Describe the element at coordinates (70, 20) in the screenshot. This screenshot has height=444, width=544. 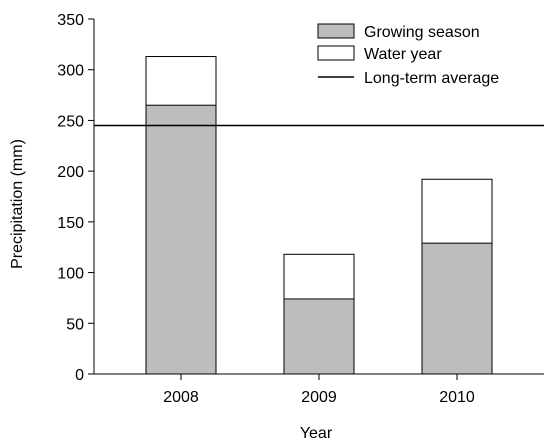
I see `y-tick-label-350: 350` at that location.